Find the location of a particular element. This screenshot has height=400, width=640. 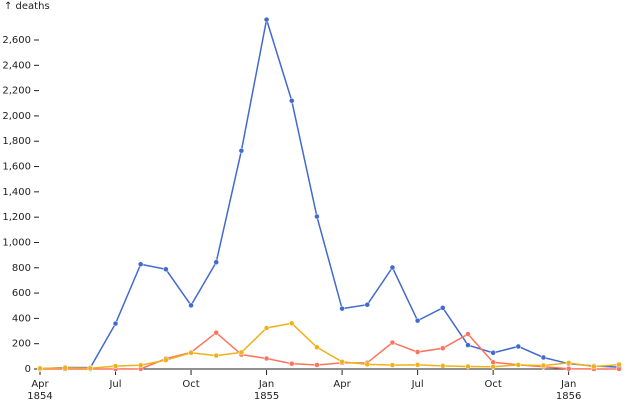

x-tick-label: 1856 is located at coordinates (568, 395).